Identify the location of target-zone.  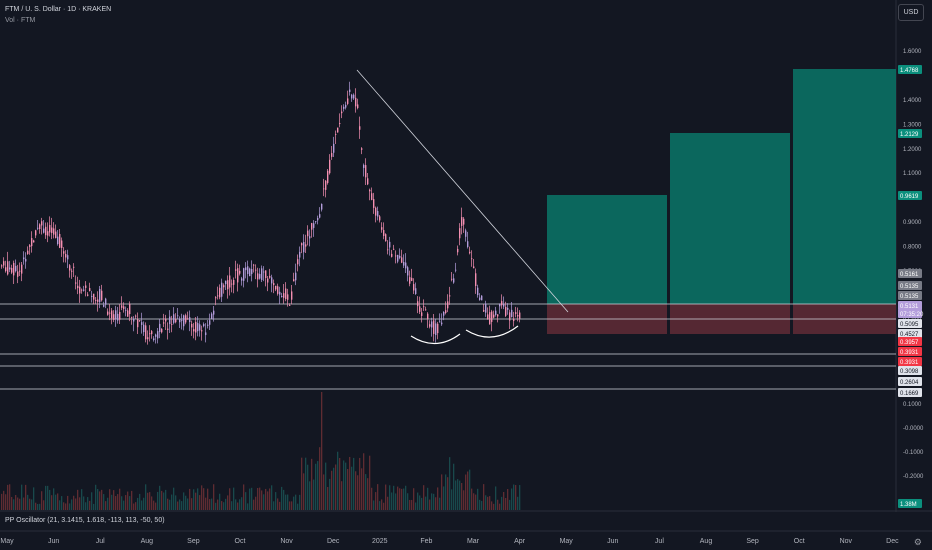
(730, 218).